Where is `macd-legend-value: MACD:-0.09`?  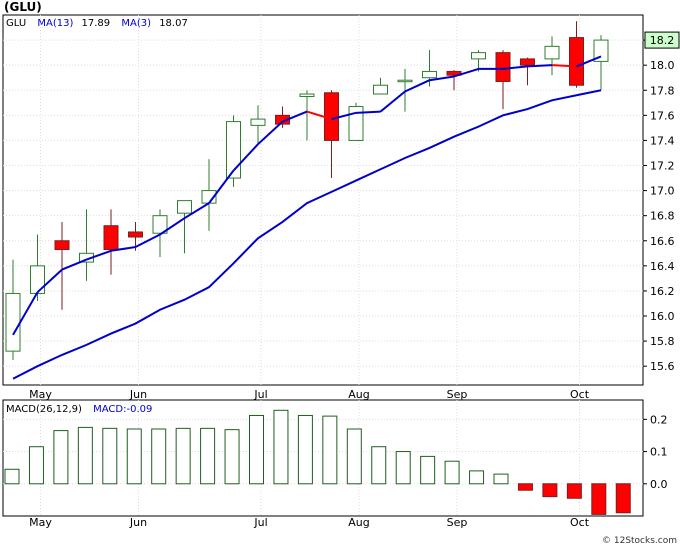
macd-legend-value: MACD:-0.09 is located at coordinates (122, 409).